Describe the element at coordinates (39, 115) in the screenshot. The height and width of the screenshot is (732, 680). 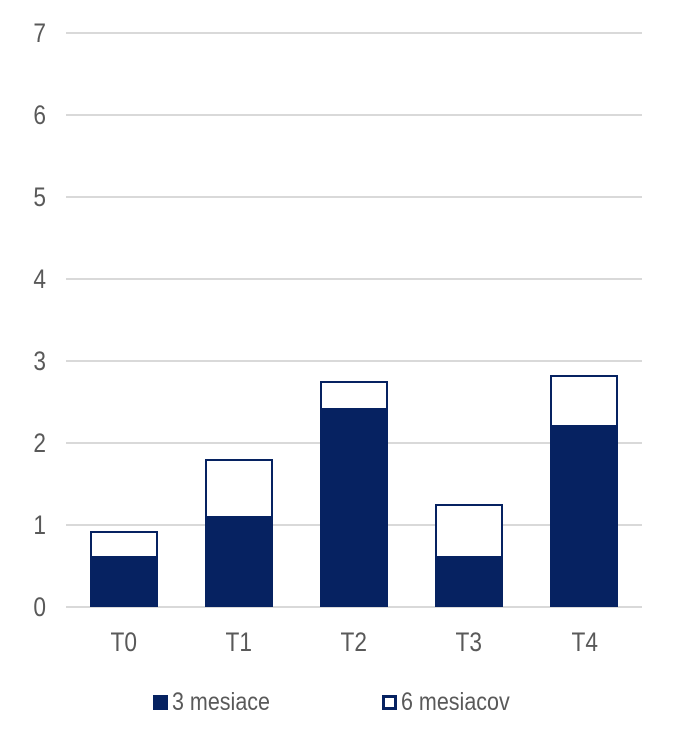
I see `y-tick-label-6: 6` at that location.